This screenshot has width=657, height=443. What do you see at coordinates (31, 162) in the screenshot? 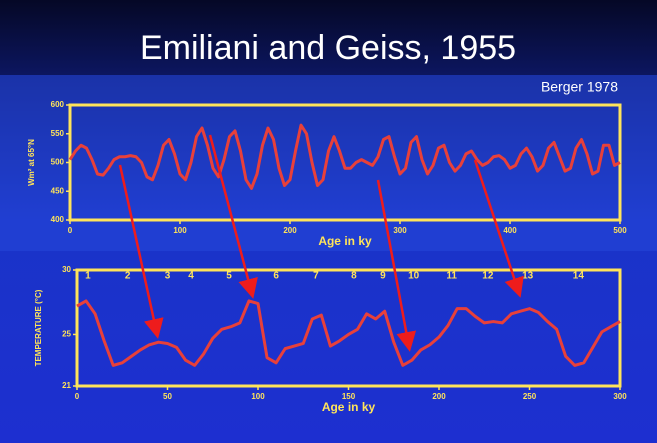
I see `y-axis-label: Wm² at 65°N` at bounding box center [31, 162].